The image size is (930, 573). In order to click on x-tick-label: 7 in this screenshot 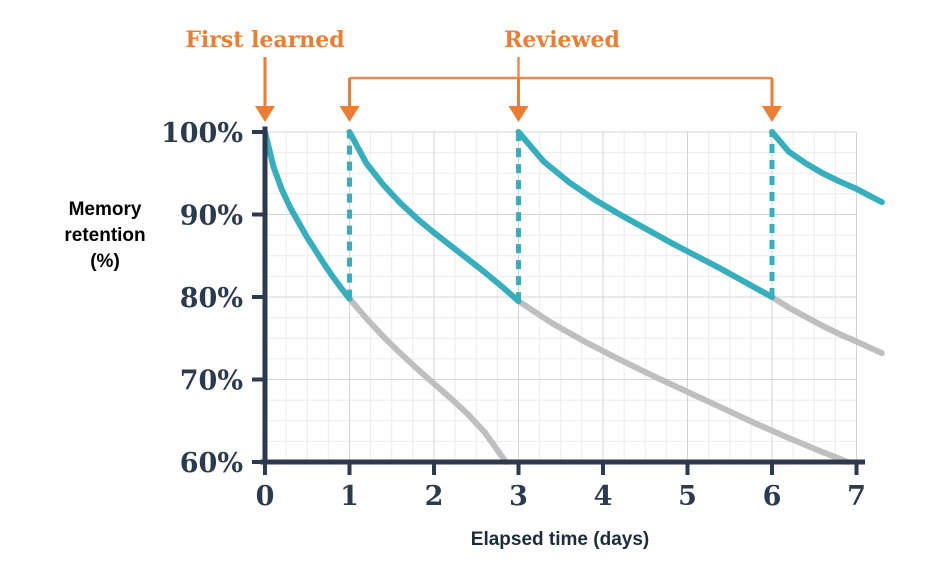, I will do `click(856, 496)`.